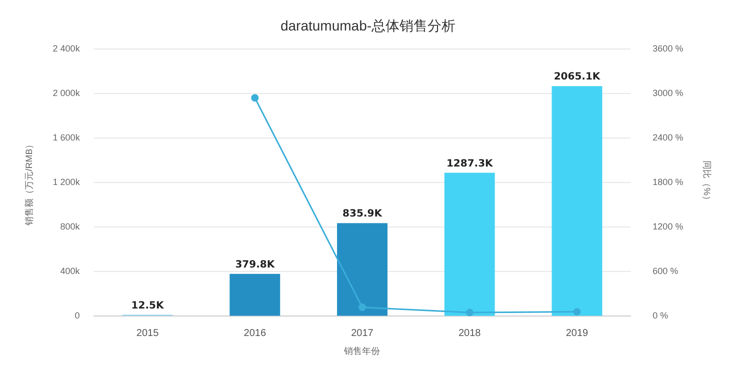 The height and width of the screenshot is (367, 756). What do you see at coordinates (363, 214) in the screenshot?
I see `data-label: 835.9K` at bounding box center [363, 214].